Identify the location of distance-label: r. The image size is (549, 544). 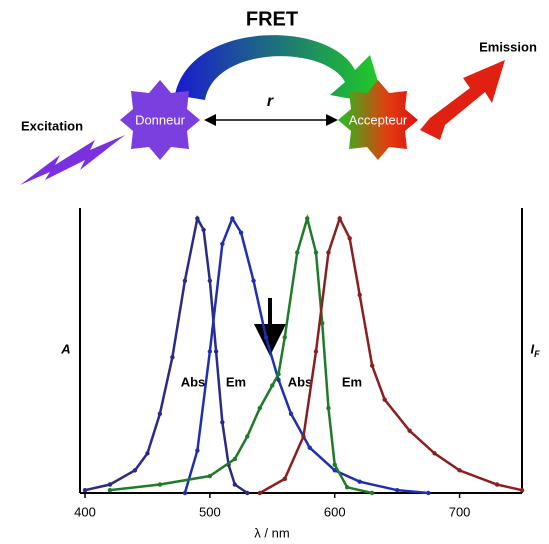
(270, 101).